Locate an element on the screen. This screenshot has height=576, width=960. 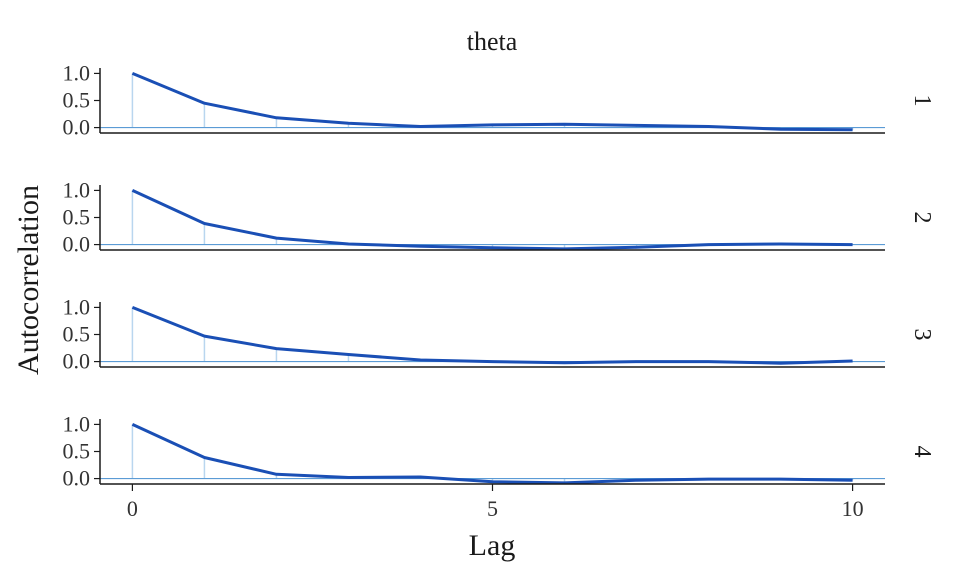
strip-label-panel-1: 1 is located at coordinates (922, 101).